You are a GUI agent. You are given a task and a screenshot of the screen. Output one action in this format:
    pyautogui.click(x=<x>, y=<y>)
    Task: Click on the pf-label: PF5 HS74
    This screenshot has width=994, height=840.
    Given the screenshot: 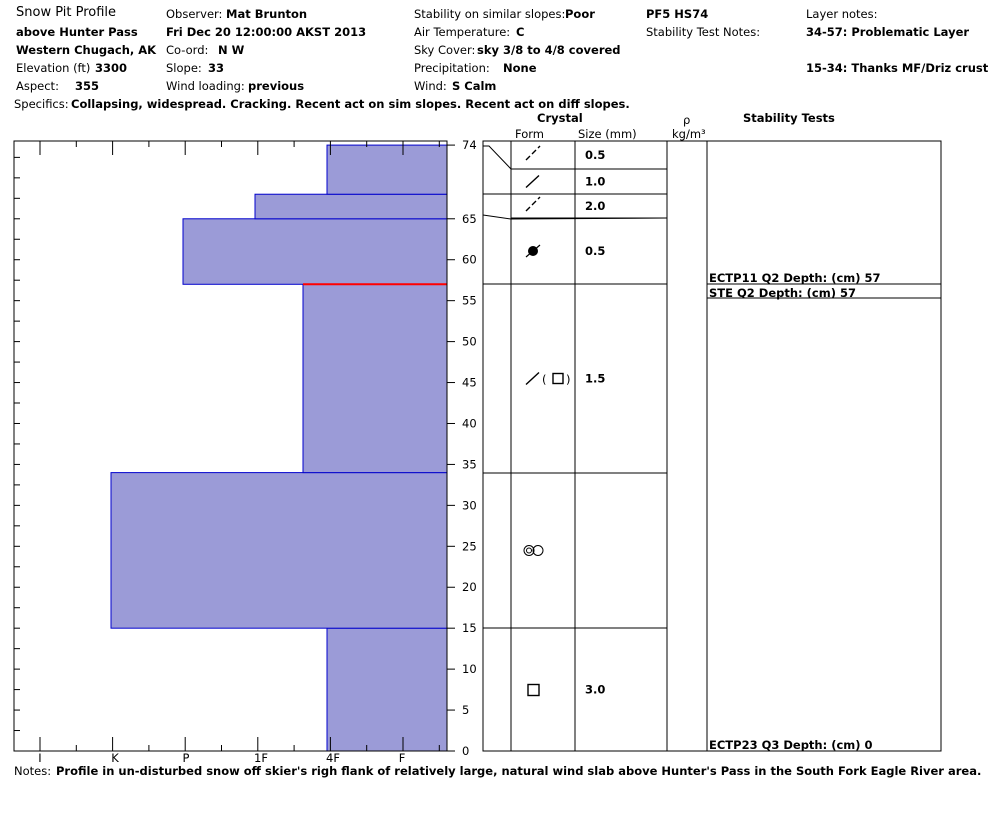 What is the action you would take?
    pyautogui.click(x=677, y=14)
    